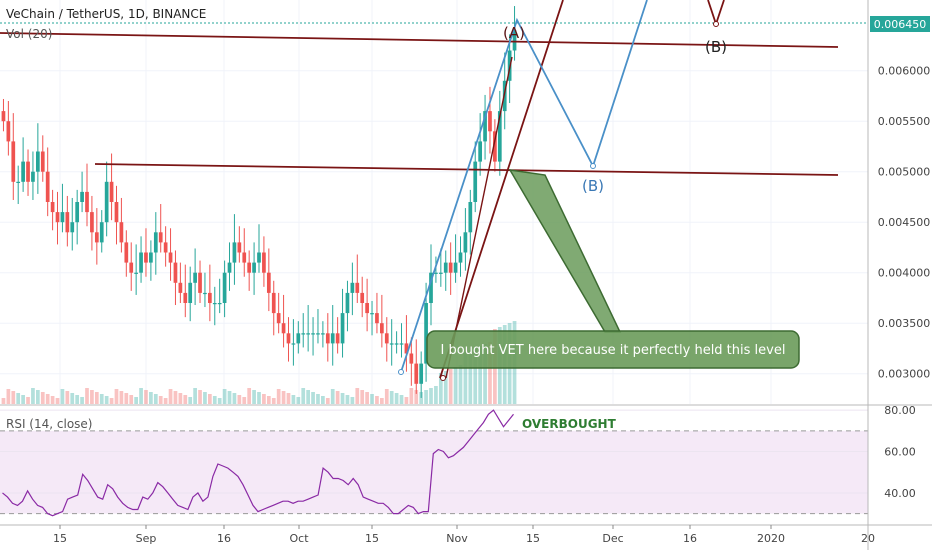 This screenshot has width=932, height=550. What do you see at coordinates (419, 40) in the screenshot?
I see `upper-resistance-line` at bounding box center [419, 40].